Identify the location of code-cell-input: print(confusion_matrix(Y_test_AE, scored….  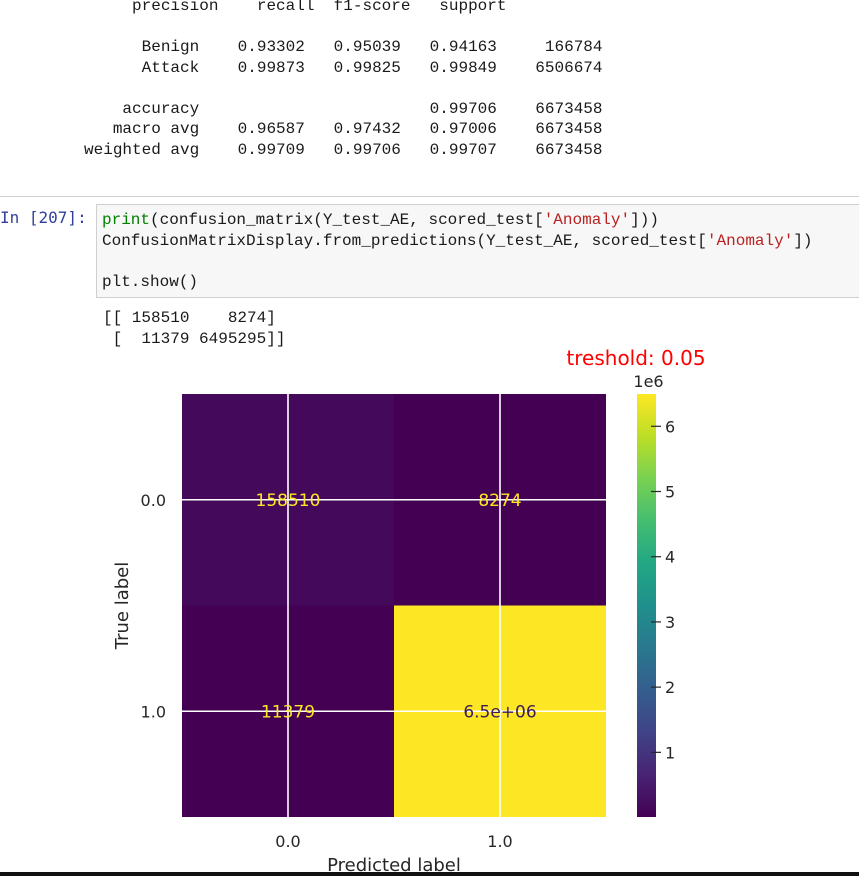
(477, 251).